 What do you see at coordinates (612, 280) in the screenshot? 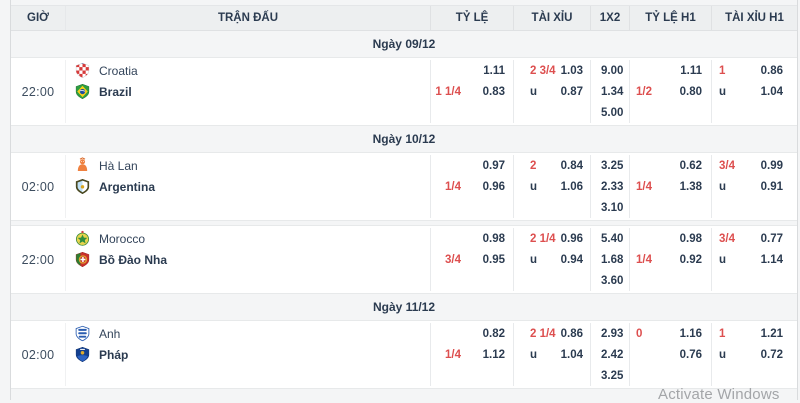
I see `1x2-draw-odds: 3.60` at bounding box center [612, 280].